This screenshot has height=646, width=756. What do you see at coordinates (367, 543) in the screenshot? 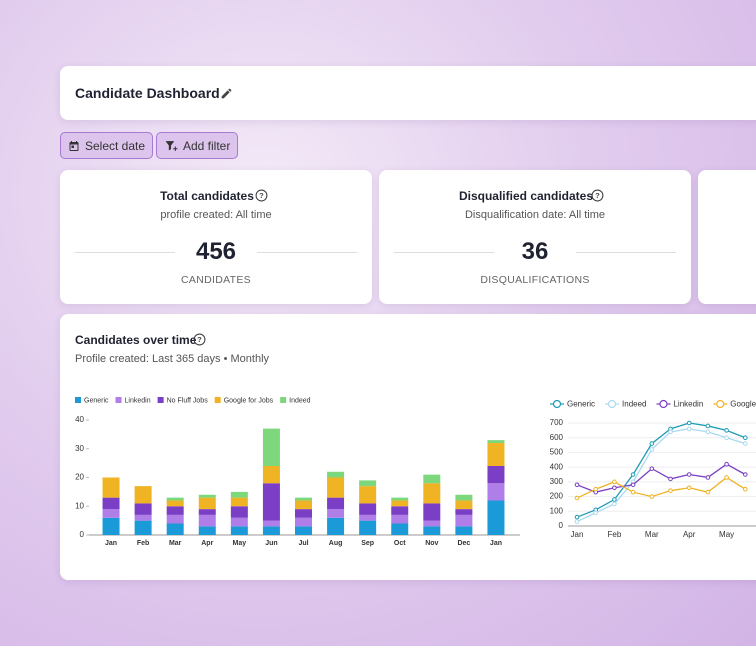
I see `x-tick-label: Sep` at bounding box center [367, 543].